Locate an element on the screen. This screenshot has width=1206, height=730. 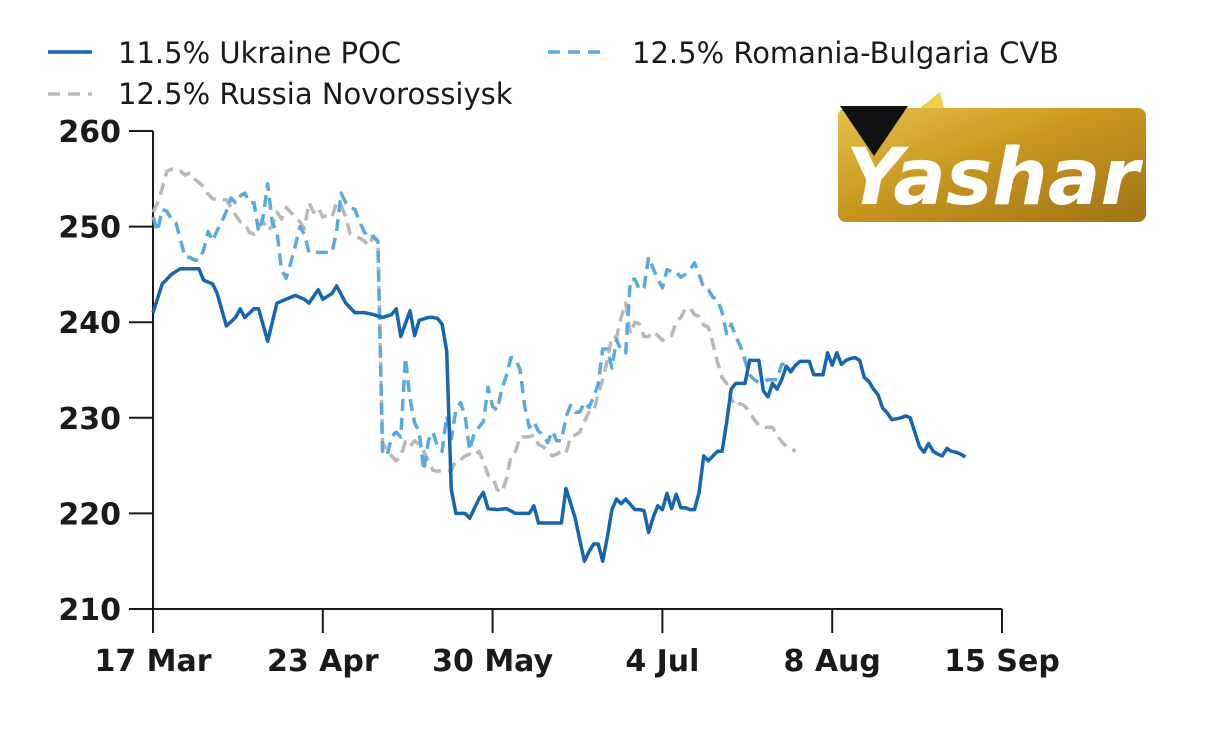
y-axis: 210 220 230 240 250 260 is located at coordinates (106, 371).